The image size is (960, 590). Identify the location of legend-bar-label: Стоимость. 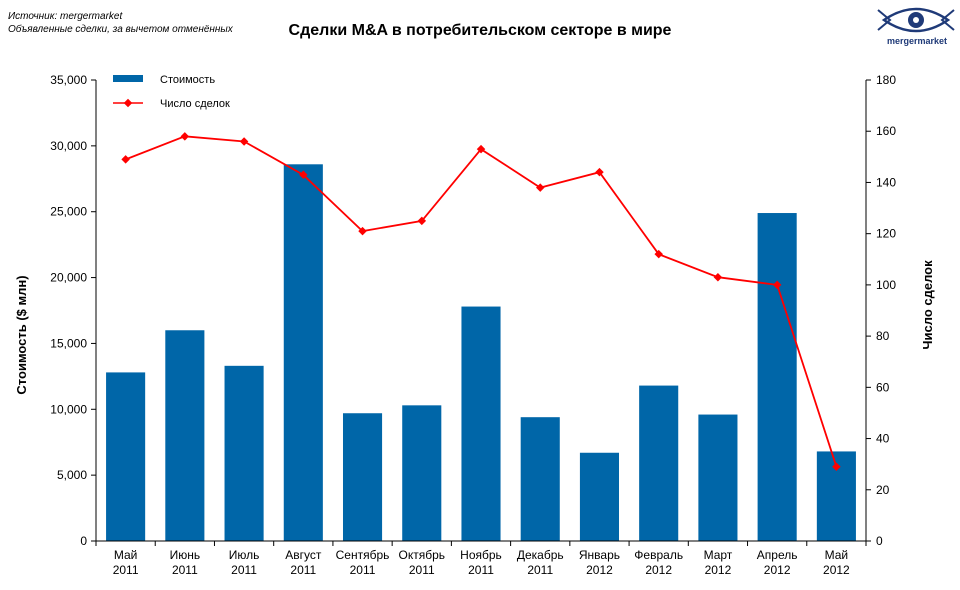
(187, 80).